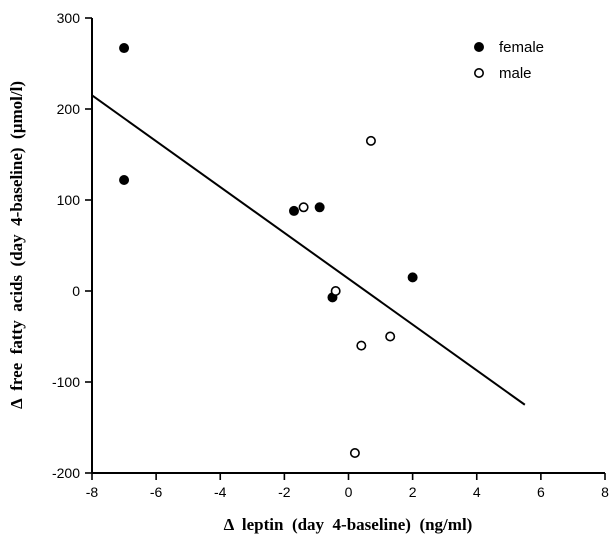 This screenshot has width=613, height=546. What do you see at coordinates (348, 524) in the screenshot?
I see `x-axis-title: Δ leptin (day 4-baseline) (ng/ml)` at bounding box center [348, 524].